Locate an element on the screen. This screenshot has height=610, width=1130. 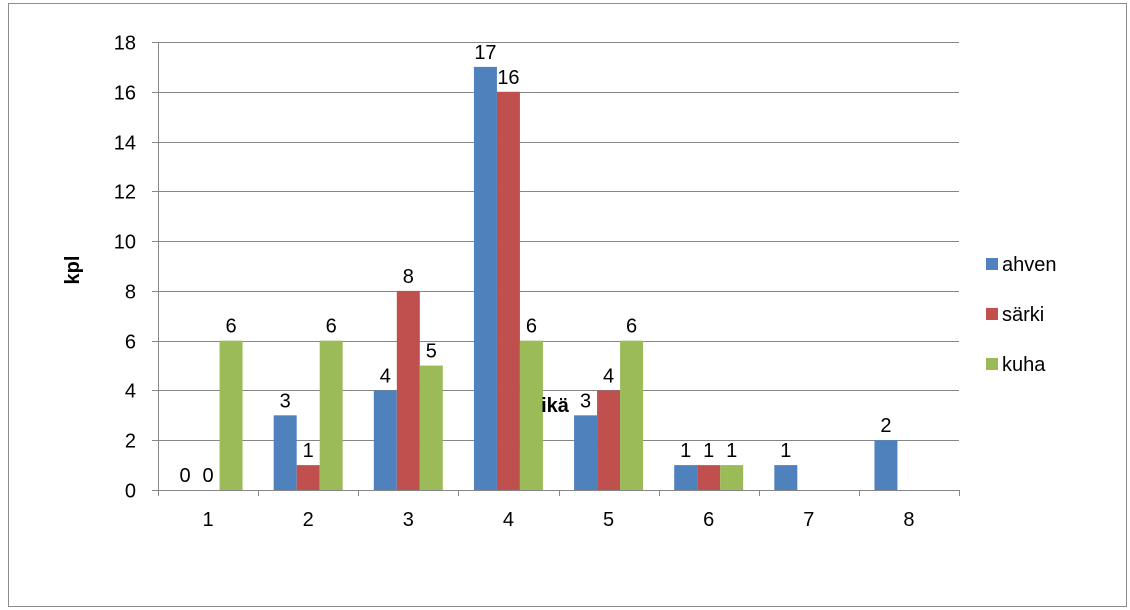
data-label-ahven: 4 is located at coordinates (385, 376).